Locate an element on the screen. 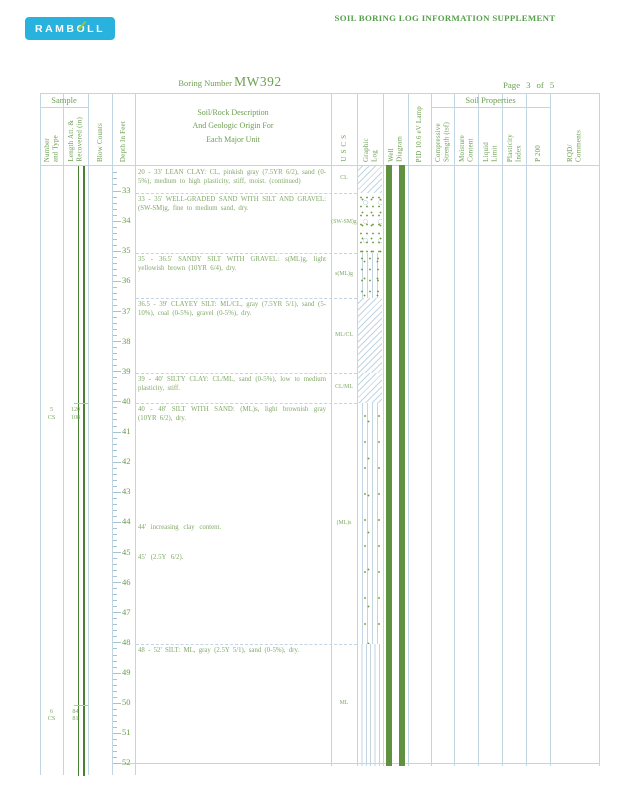  sample-number: 5 is located at coordinates (51, 410).